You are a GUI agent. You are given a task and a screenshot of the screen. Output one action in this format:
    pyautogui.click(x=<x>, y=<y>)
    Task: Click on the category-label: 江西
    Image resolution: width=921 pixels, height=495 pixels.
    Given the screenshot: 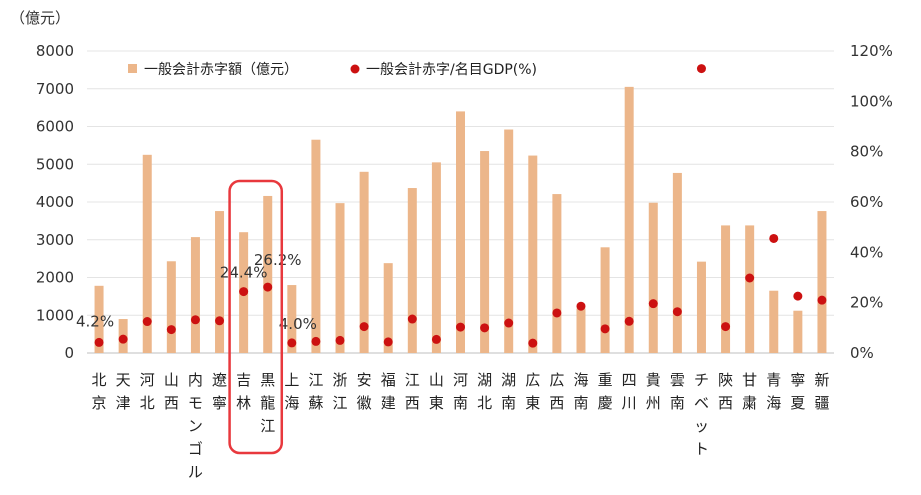 What is the action you would take?
    pyautogui.click(x=412, y=391)
    